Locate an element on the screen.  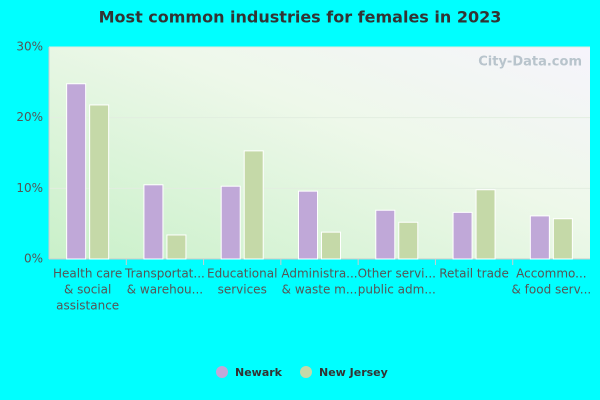
y-tick-label: 30% is located at coordinates (29, 47).